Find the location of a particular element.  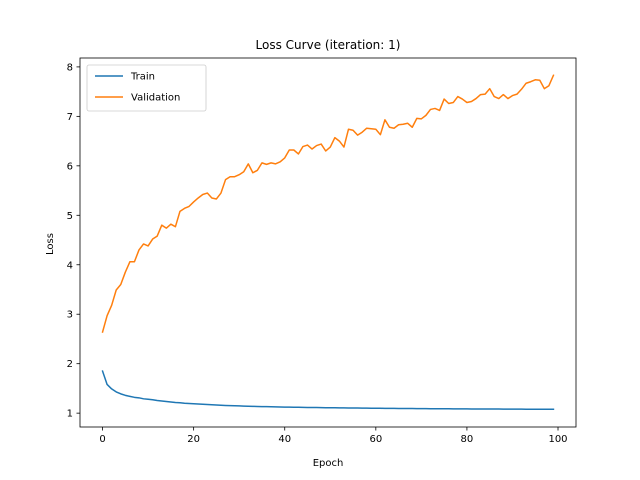

x-tick-label: 20 is located at coordinates (193, 439).